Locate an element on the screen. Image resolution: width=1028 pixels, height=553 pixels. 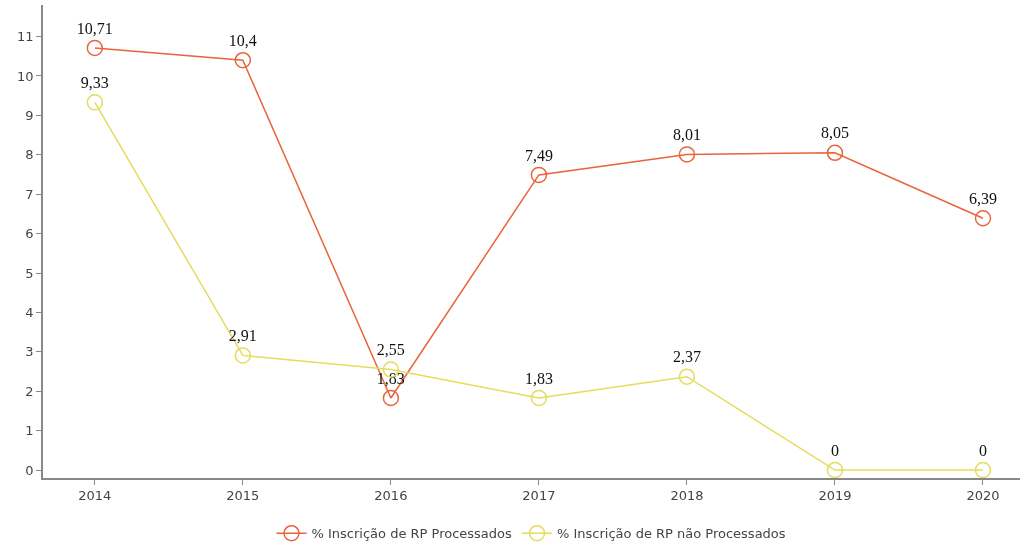
x-tick-label: 2015 is located at coordinates (243, 496).